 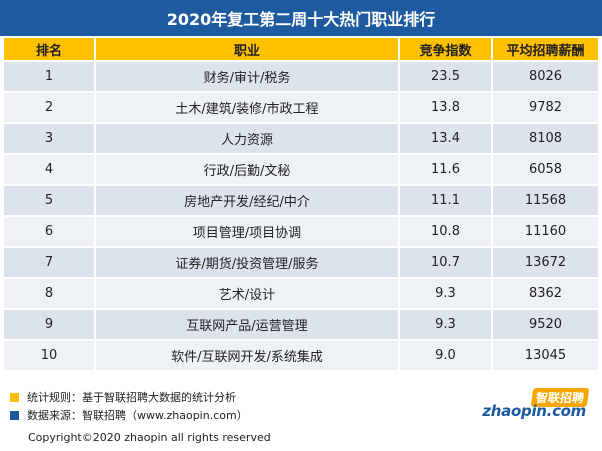 What do you see at coordinates (137, 415) in the screenshot?
I see `note-text: 数据来源：智联招聘（www.zhaopin.com）` at bounding box center [137, 415].